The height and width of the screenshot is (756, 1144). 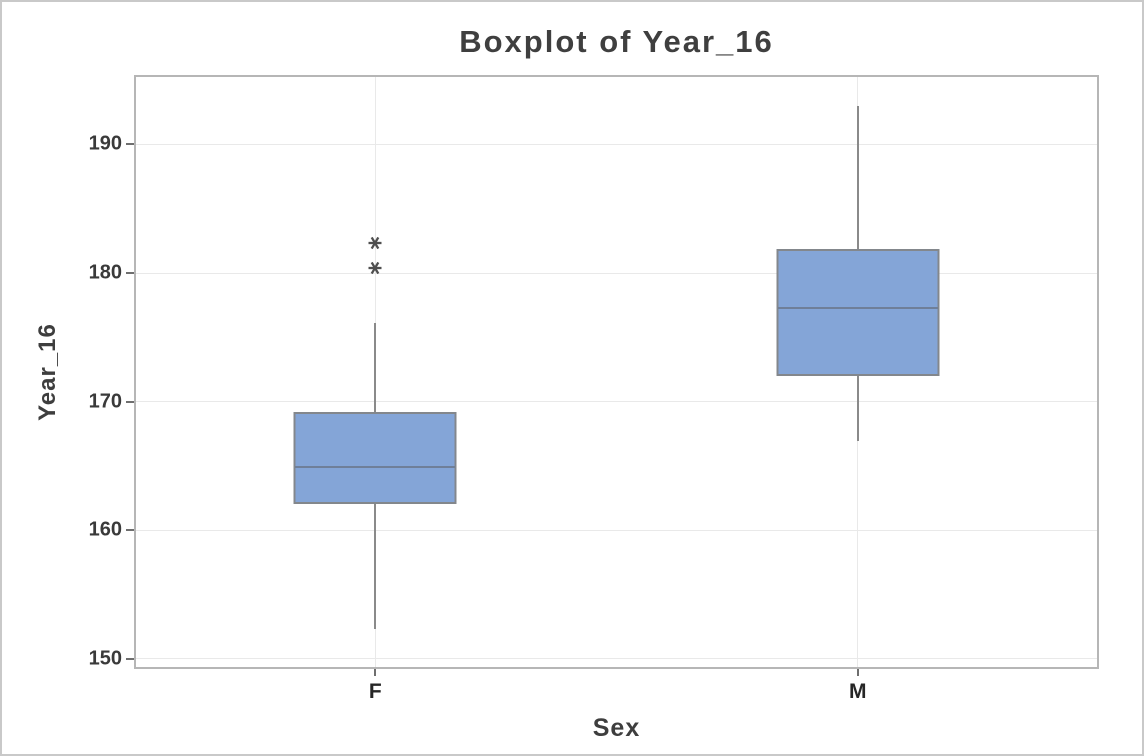 I want to click on y-tick-label: 170, so click(x=105, y=401).